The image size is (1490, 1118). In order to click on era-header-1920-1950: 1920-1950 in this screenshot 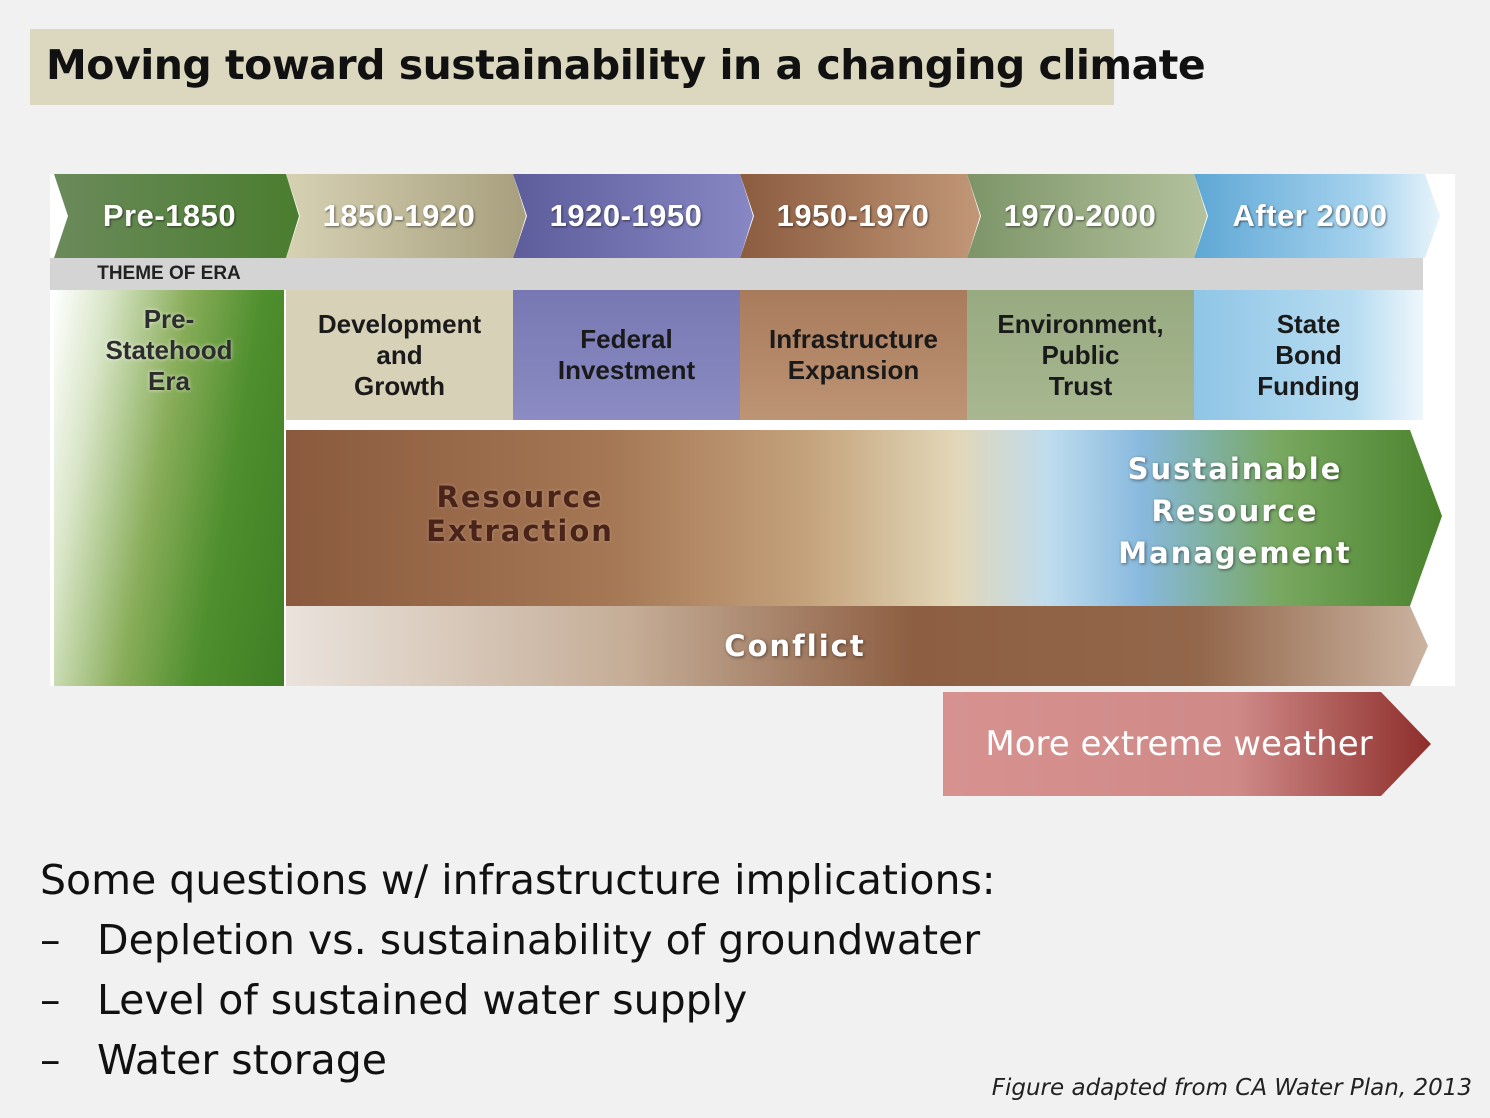, I will do `click(633, 216)`.